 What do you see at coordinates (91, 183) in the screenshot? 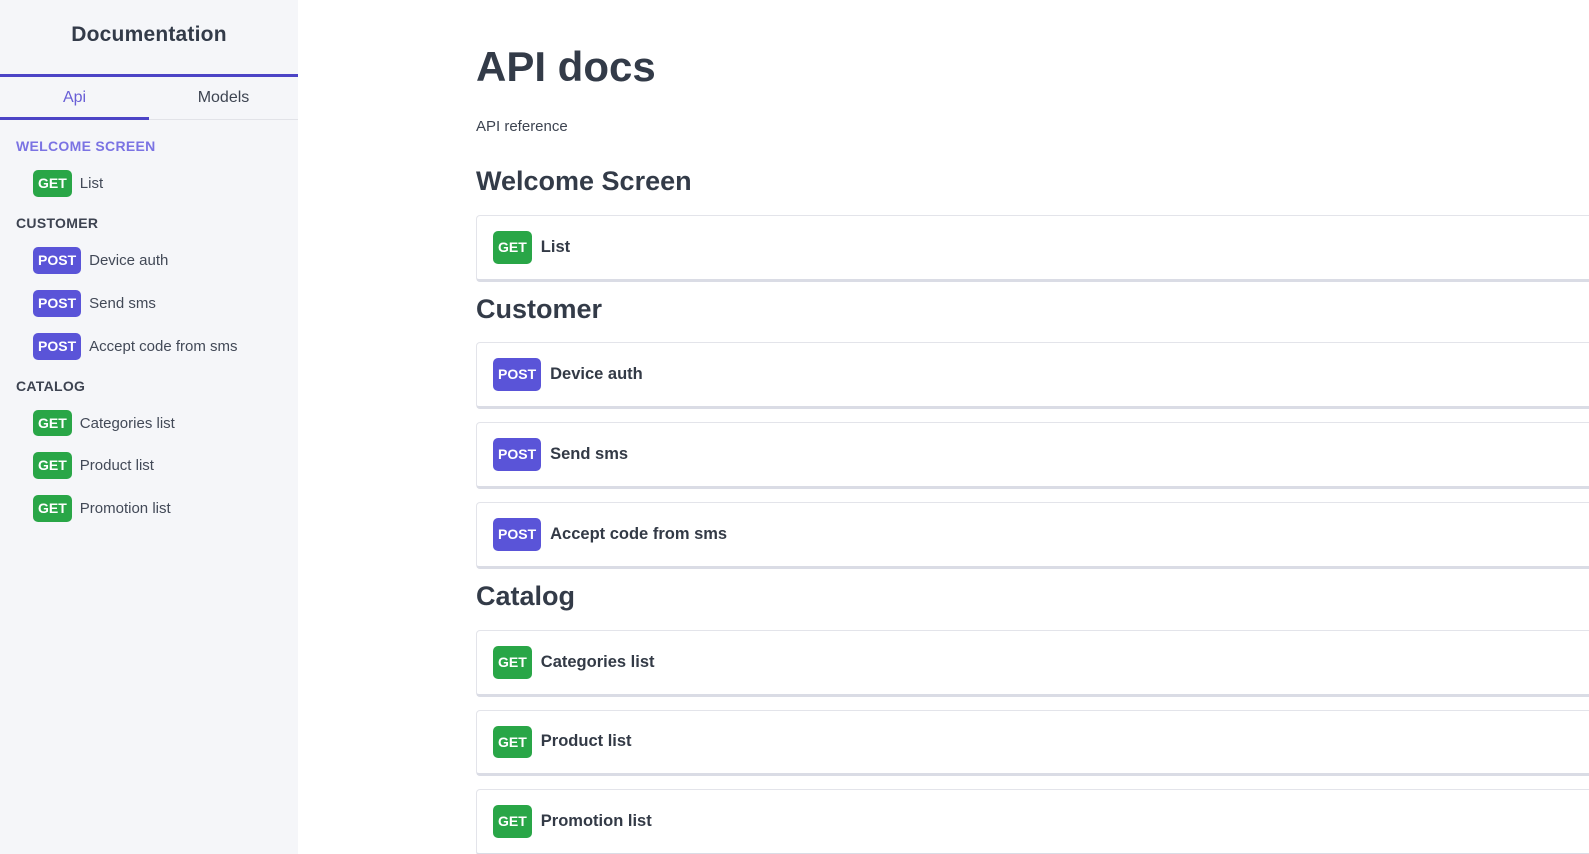
I see `sidebar-item-label: List` at bounding box center [91, 183].